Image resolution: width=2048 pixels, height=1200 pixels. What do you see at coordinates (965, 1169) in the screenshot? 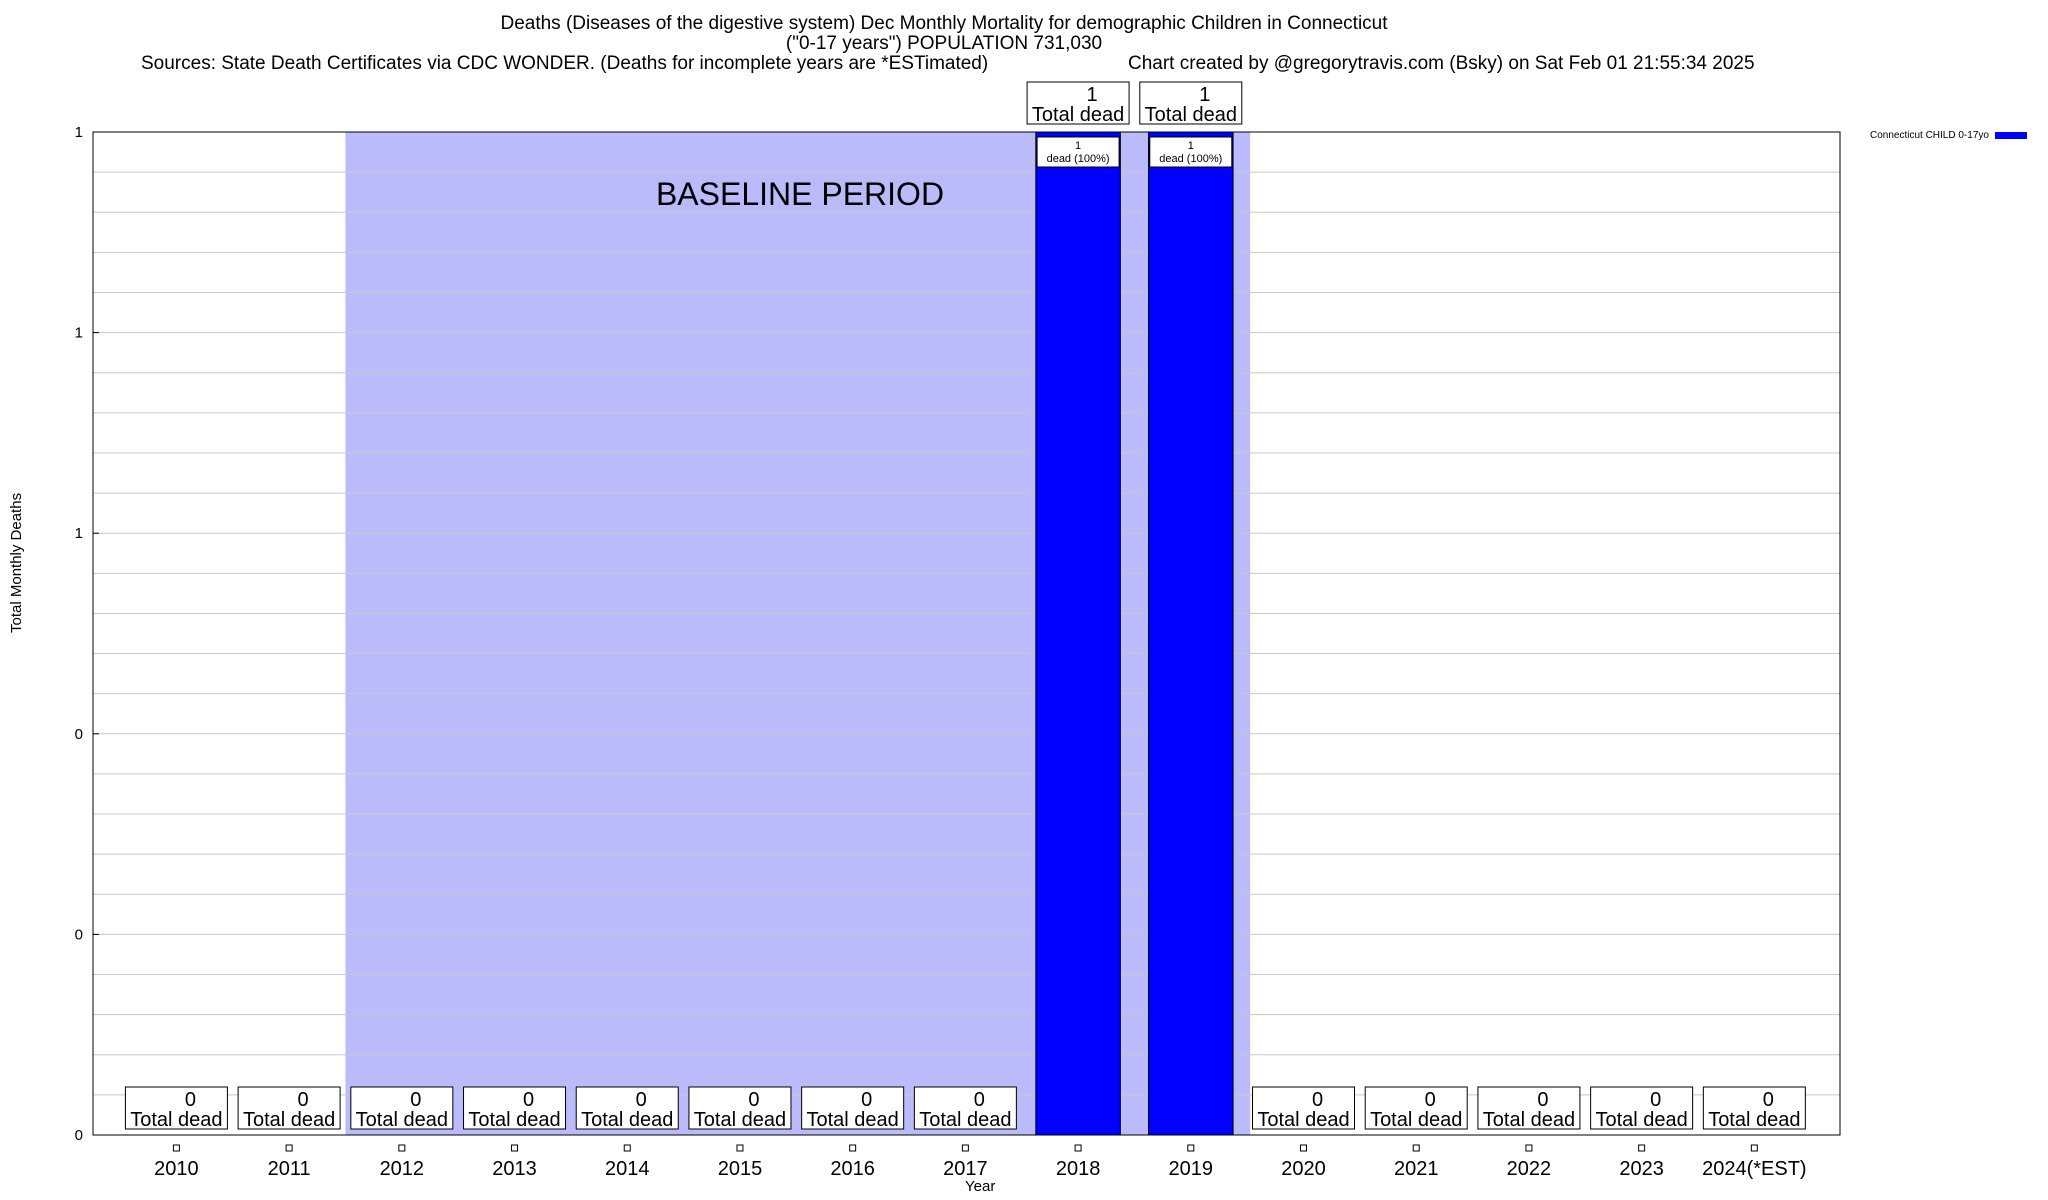
I see `x-tick-label: 2017` at bounding box center [965, 1169].